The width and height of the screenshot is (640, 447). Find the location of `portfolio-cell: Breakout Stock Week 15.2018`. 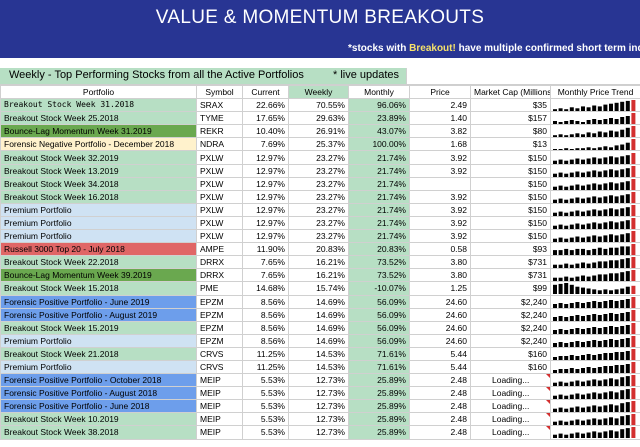

portfolio-cell: Breakout Stock Week 15.2018 is located at coordinates (98, 288).